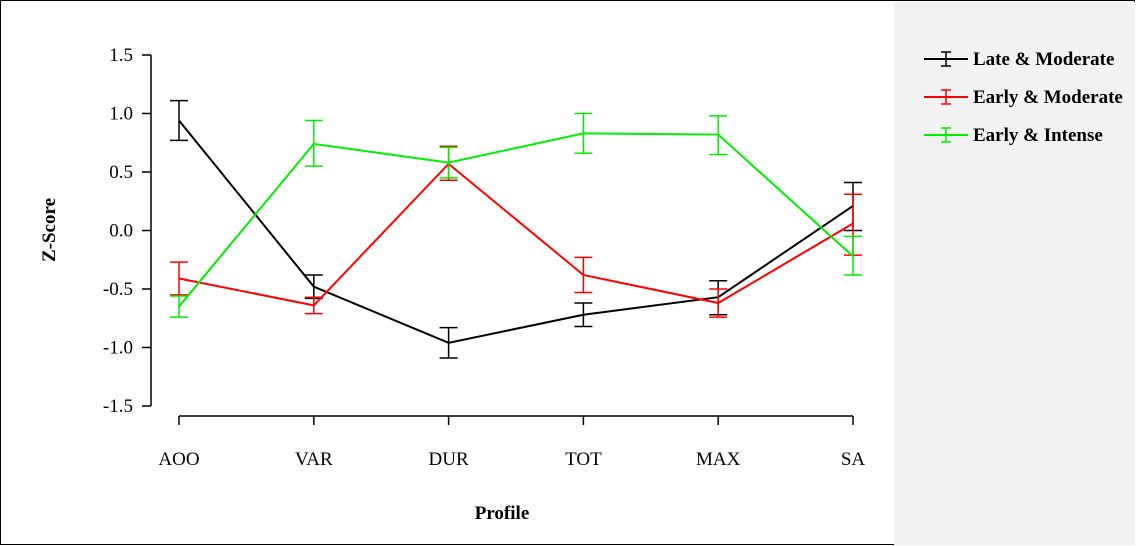 The width and height of the screenshot is (1136, 546). Describe the element at coordinates (449, 459) in the screenshot. I see `x-tick-label: DUR` at that location.